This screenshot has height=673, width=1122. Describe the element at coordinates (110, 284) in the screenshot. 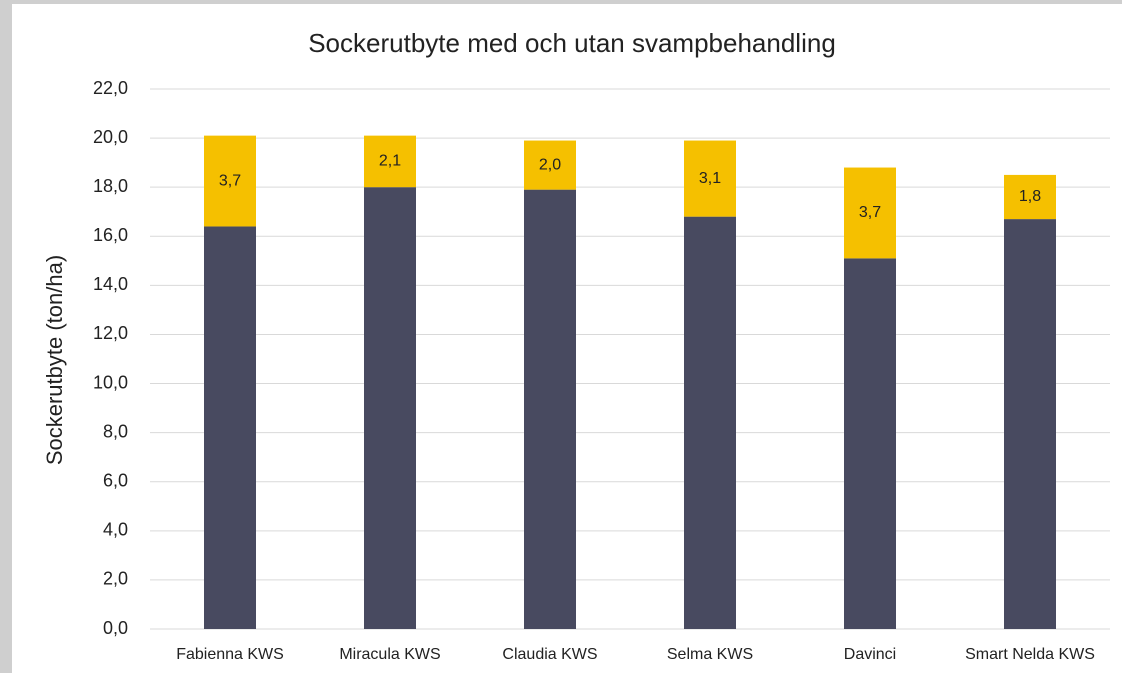

I see `y-tick-label: 14,0` at that location.